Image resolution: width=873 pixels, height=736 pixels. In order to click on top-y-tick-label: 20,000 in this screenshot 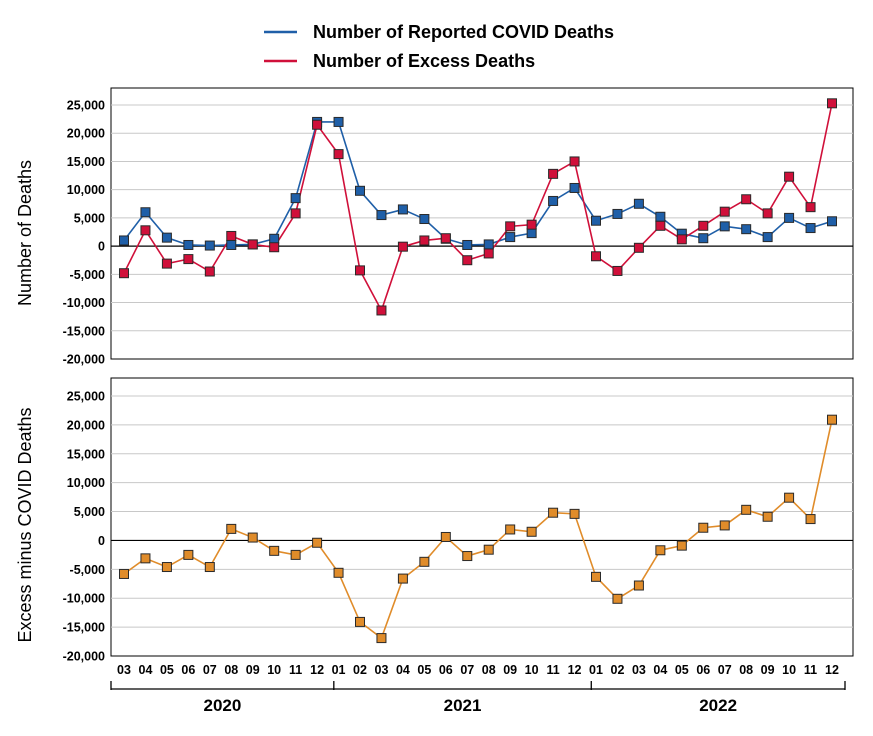, I will do `click(86, 134)`.